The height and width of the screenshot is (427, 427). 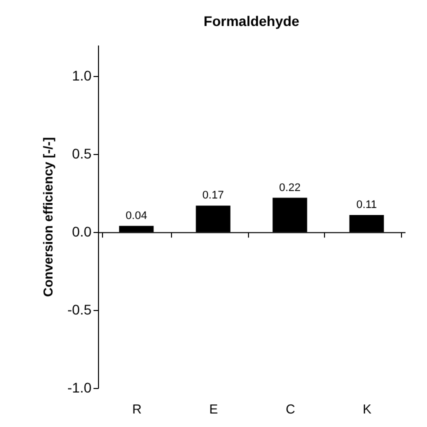 I want to click on data-label: 0.11, so click(x=366, y=204).